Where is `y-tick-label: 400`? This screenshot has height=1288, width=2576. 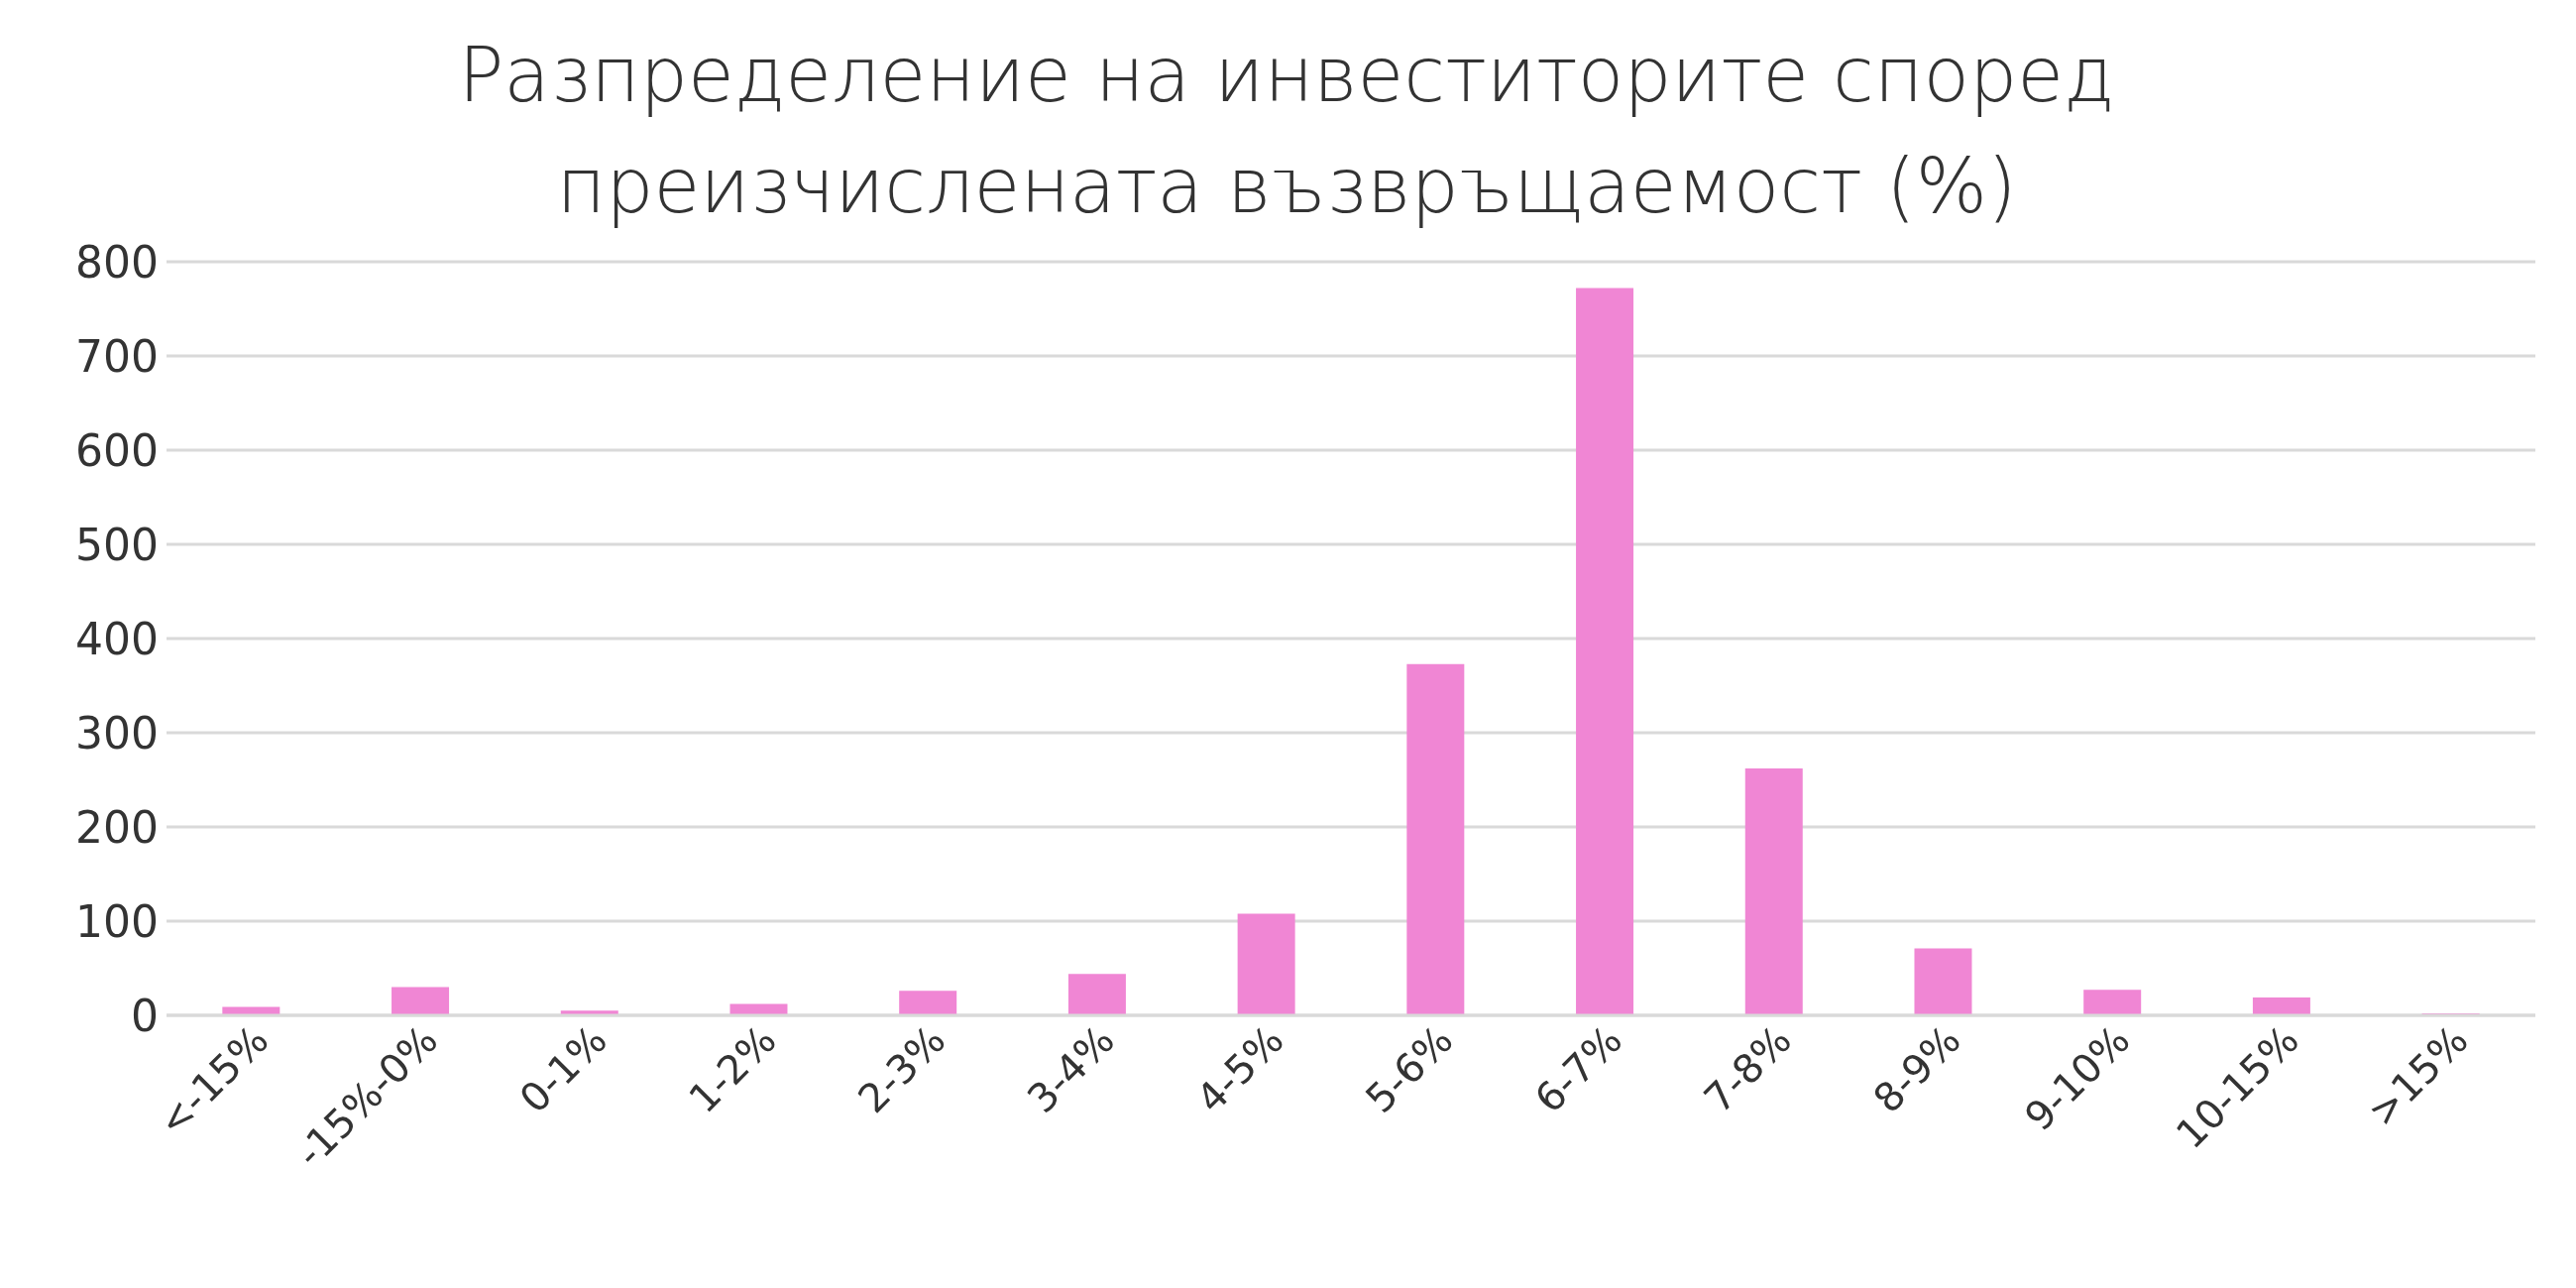
y-tick-label: 400 is located at coordinates (117, 638).